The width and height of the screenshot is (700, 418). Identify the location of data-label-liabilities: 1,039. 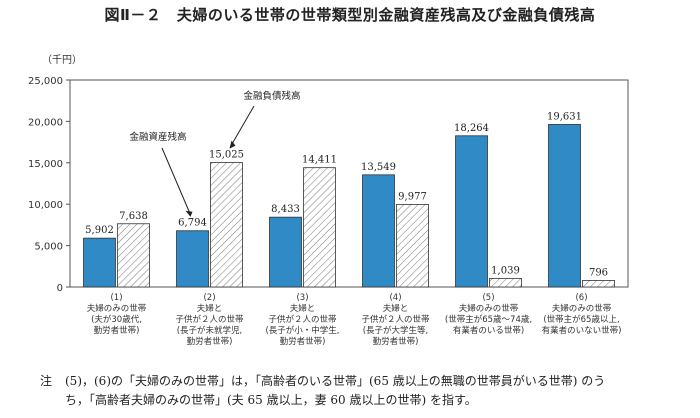
(505, 270).